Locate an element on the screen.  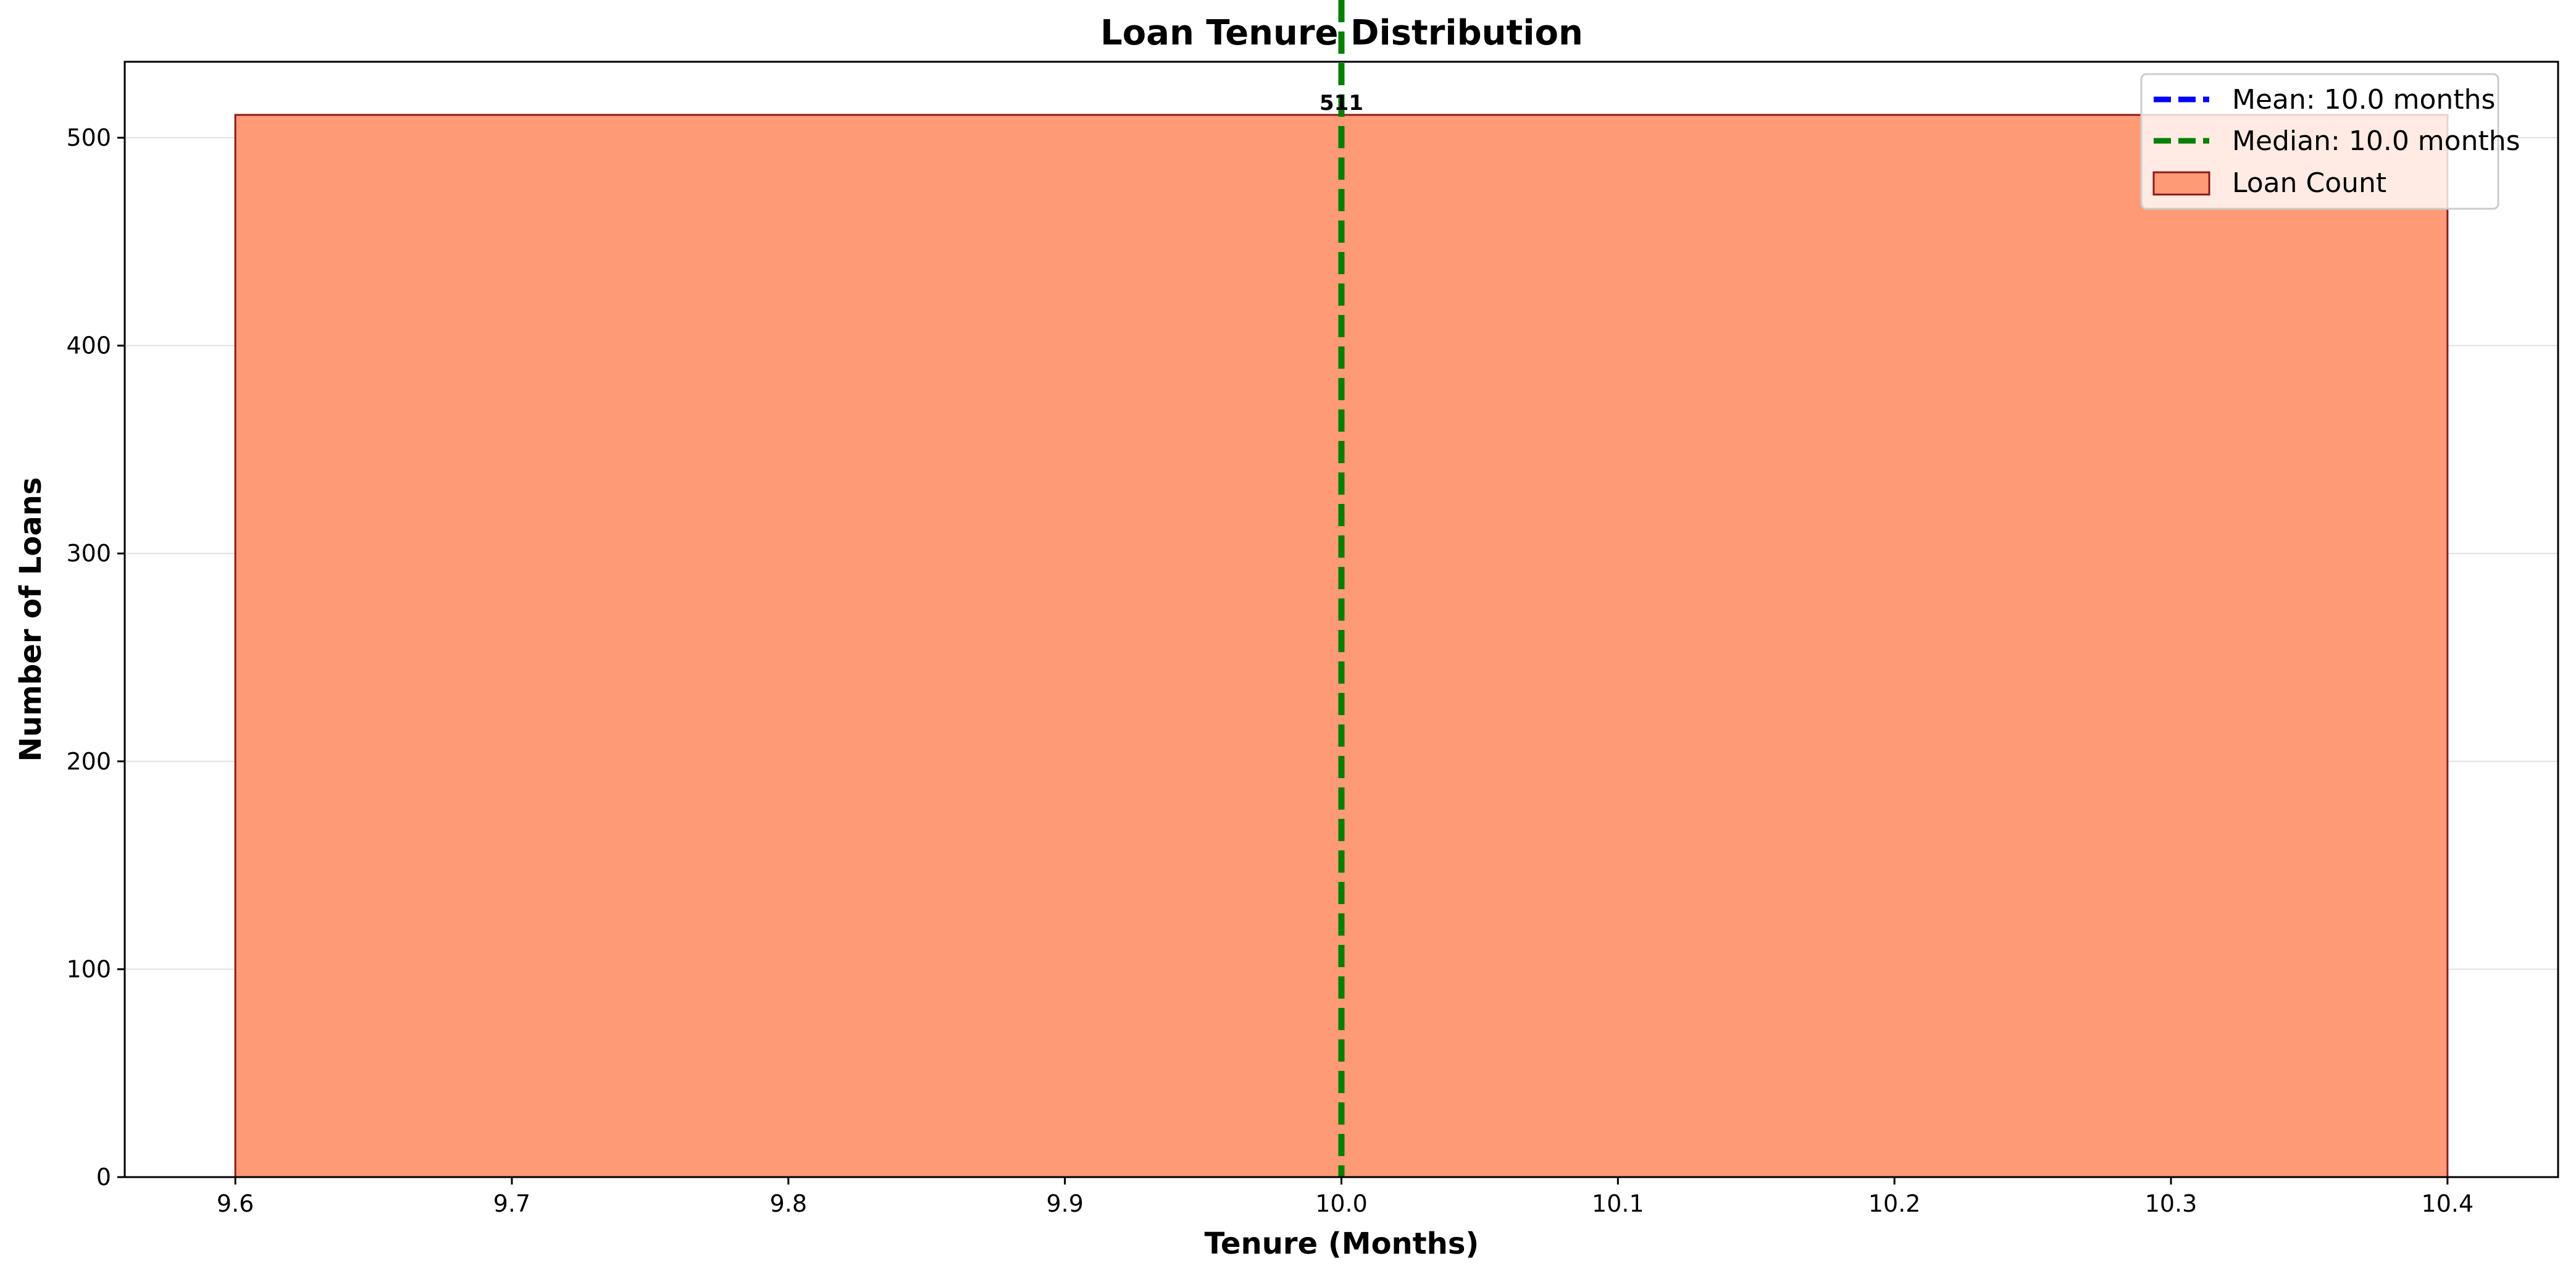
x-tick-label-2: 9.8 is located at coordinates (788, 1204).